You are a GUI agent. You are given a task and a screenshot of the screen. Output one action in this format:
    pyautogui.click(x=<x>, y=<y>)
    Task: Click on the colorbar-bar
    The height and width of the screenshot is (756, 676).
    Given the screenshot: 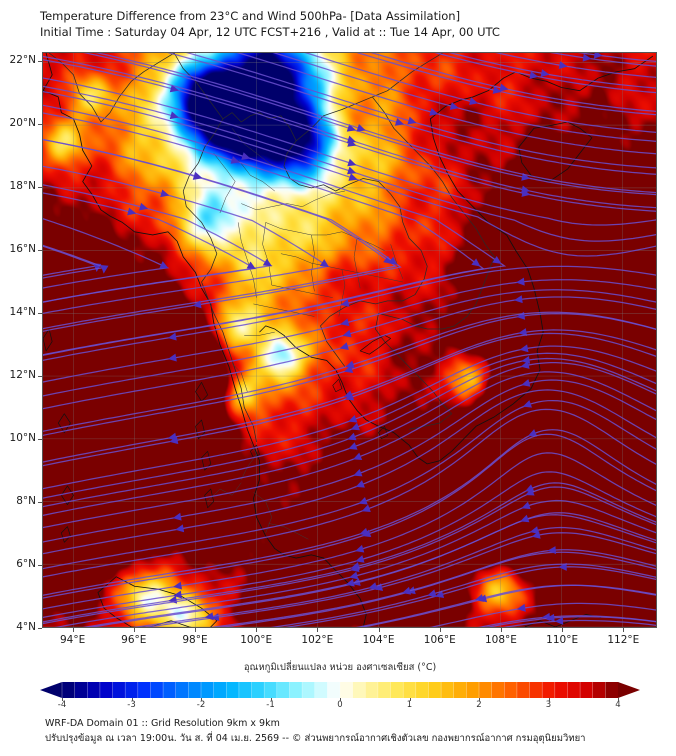 What is the action you would take?
    pyautogui.click(x=340, y=690)
    